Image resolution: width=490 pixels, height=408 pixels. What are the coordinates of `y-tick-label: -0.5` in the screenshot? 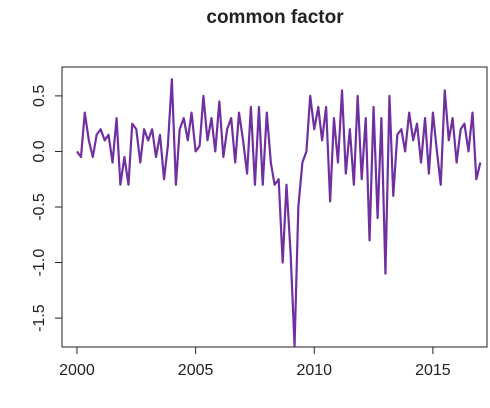 It's located at (39, 207).